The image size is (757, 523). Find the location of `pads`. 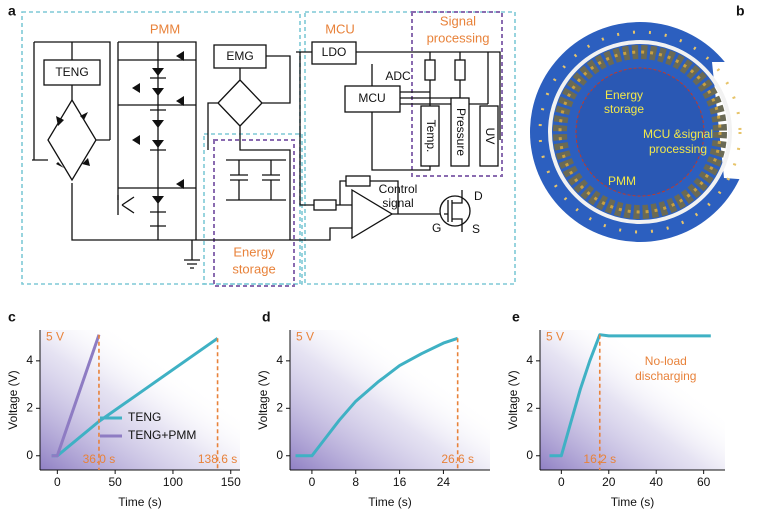

pads is located at coordinates (640, 132).